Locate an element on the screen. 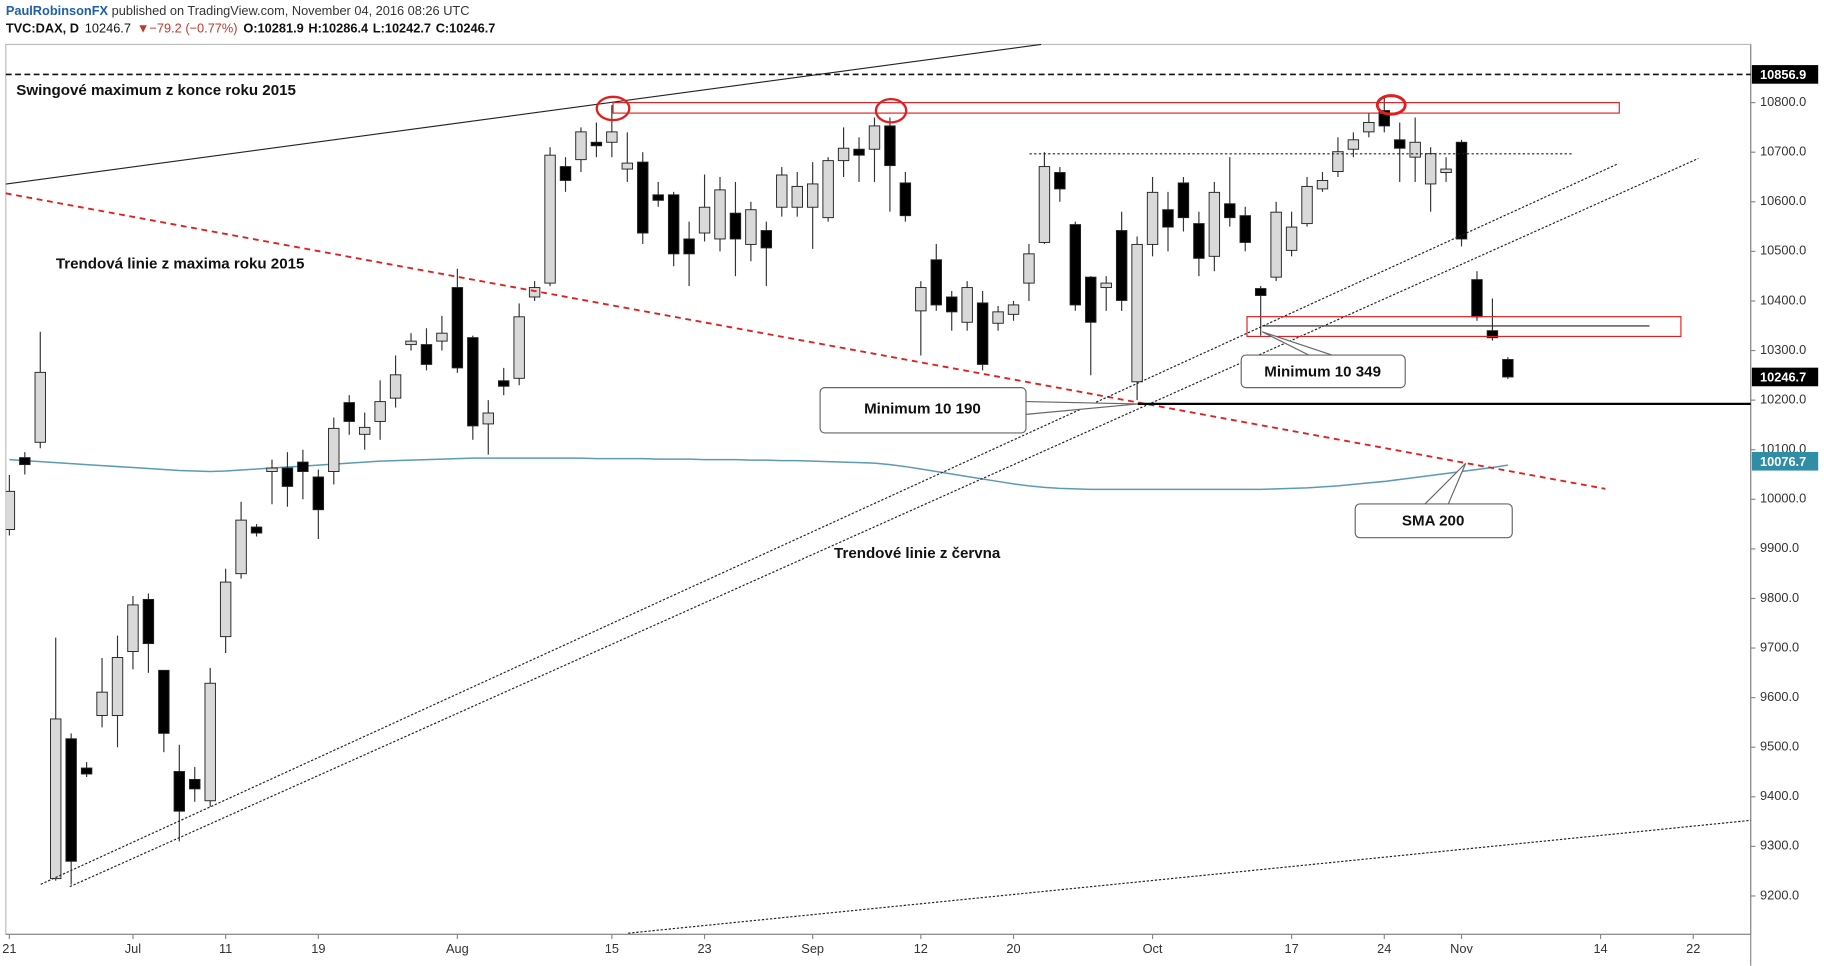 This screenshot has width=1824, height=966. y-tick-label: 10500.0 is located at coordinates (1783, 250).